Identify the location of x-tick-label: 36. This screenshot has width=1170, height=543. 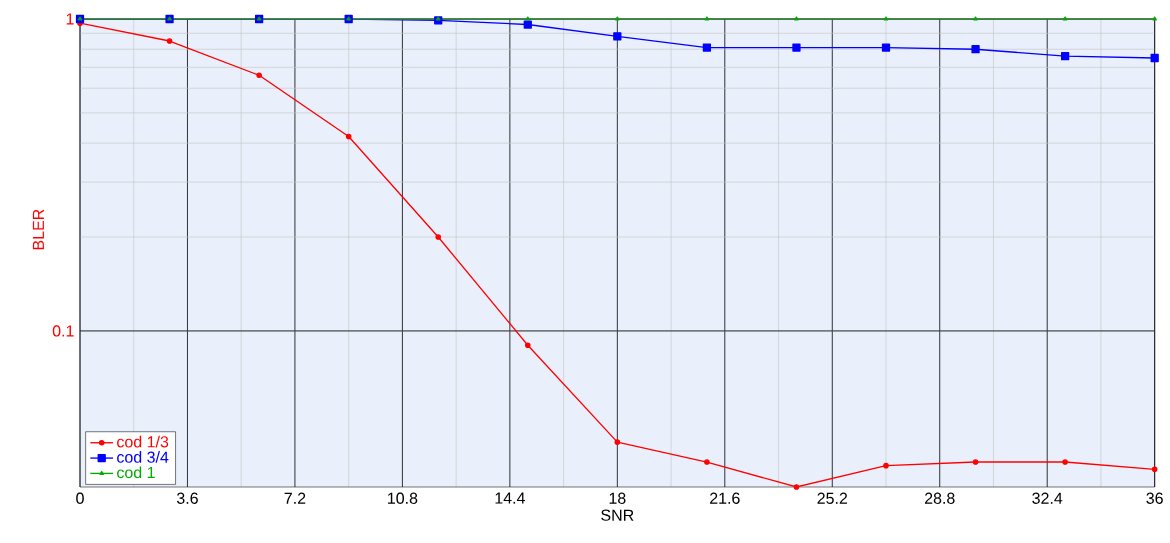
(1154, 498).